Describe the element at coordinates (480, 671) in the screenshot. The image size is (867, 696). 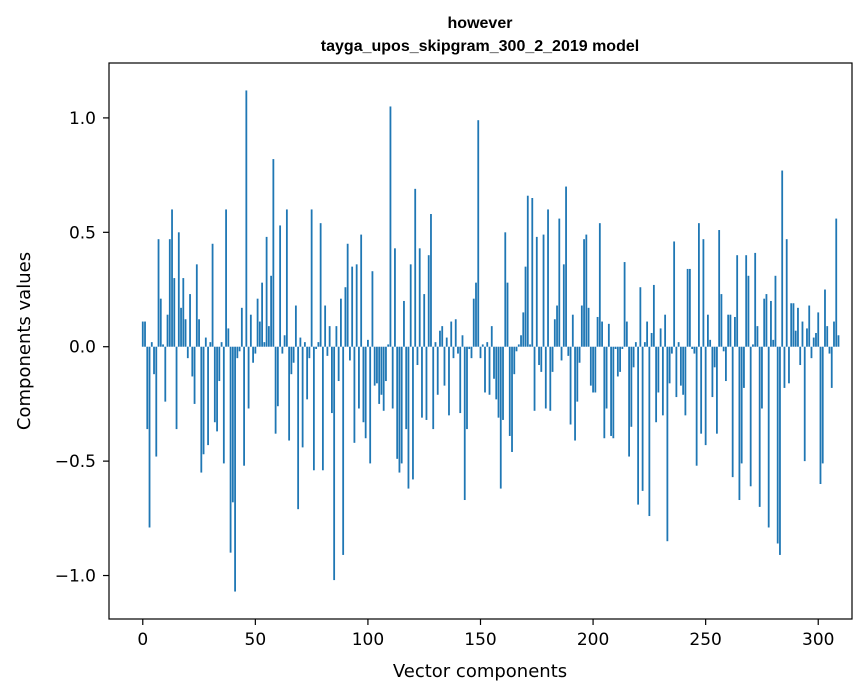
I see `x-axis-label: Vector components` at that location.